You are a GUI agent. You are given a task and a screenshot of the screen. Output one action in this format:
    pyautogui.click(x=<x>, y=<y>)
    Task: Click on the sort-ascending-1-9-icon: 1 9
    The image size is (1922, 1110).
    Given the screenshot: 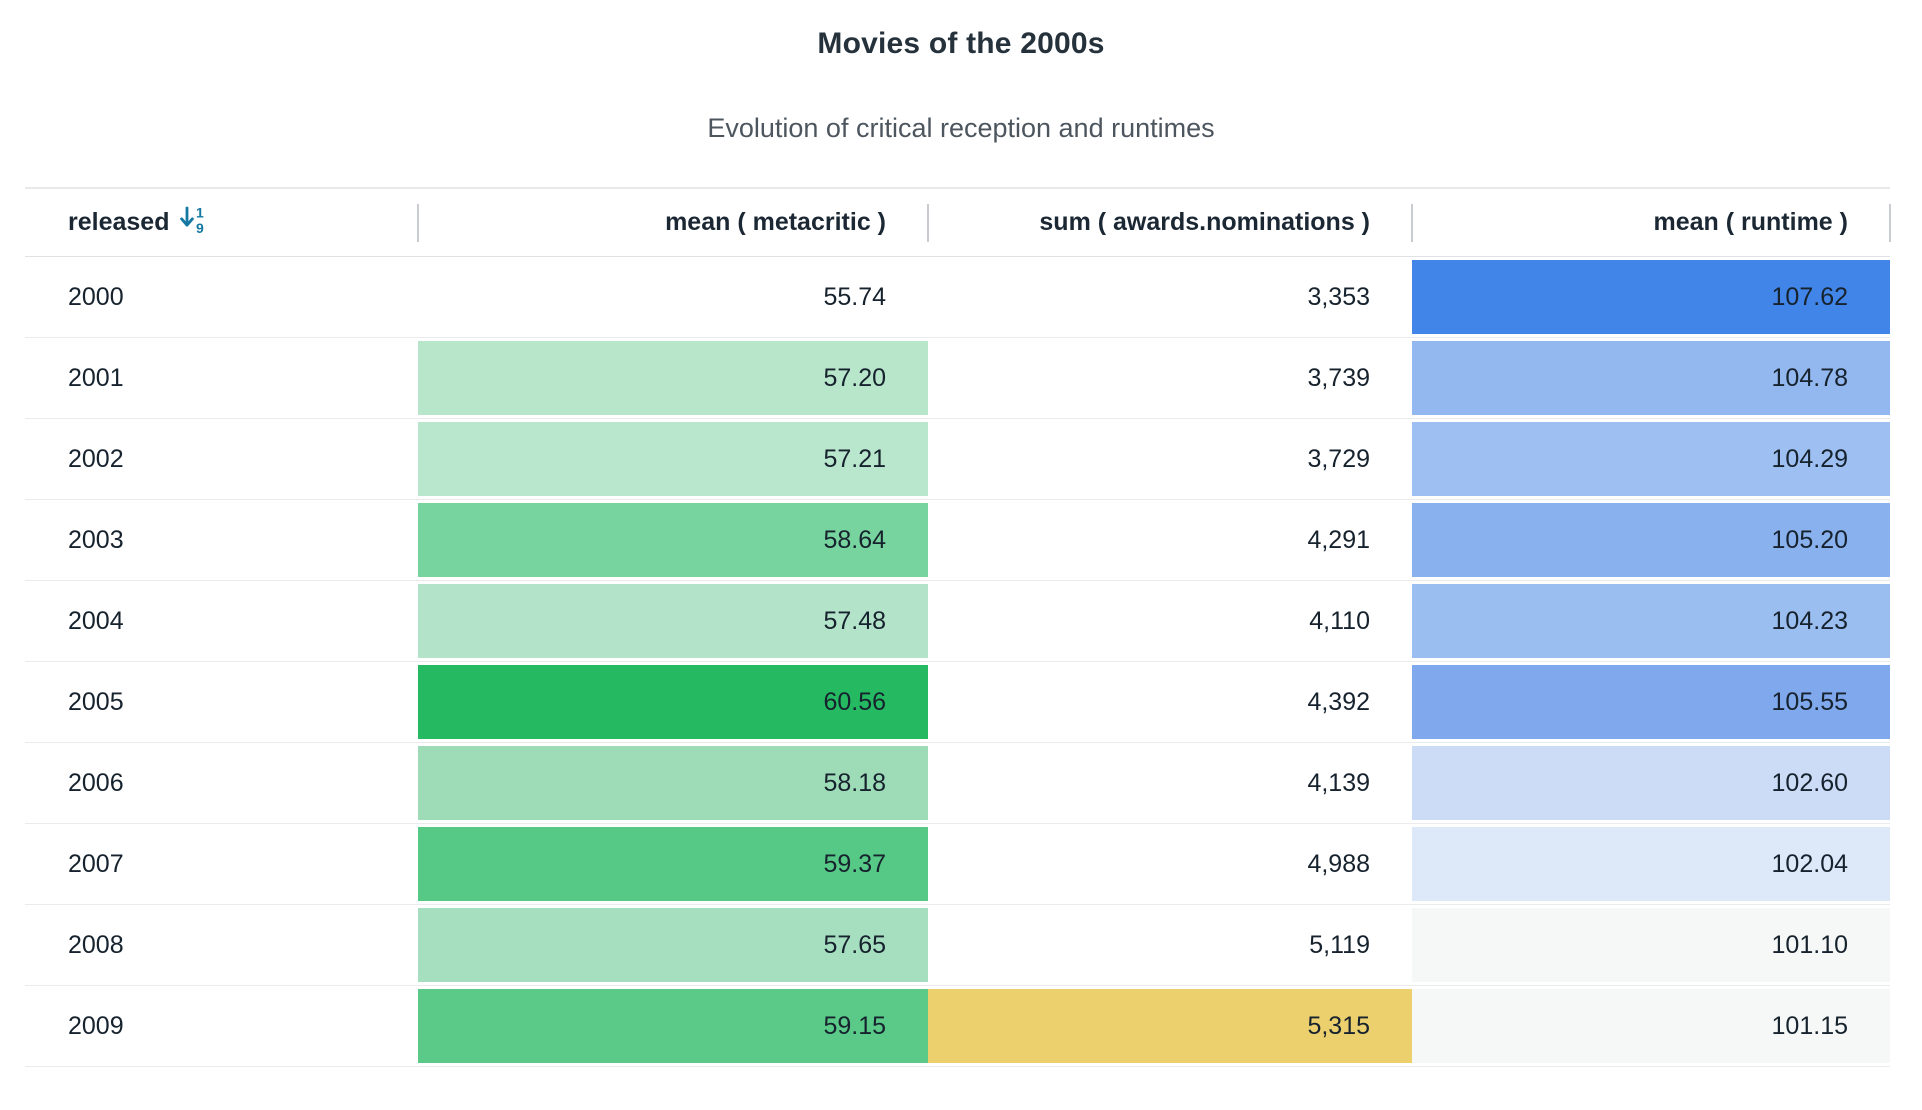 What is the action you would take?
    pyautogui.click(x=194, y=222)
    